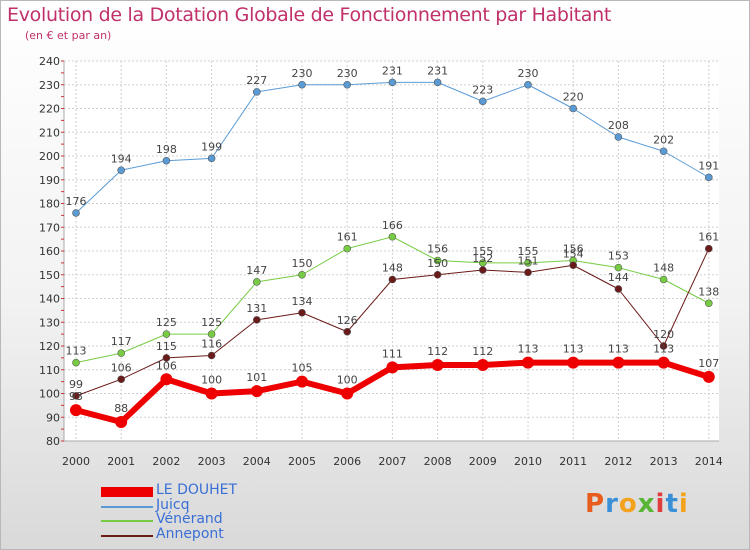 Image resolution: width=750 pixels, height=550 pixels. I want to click on y-tick-label: 230, so click(49, 85).